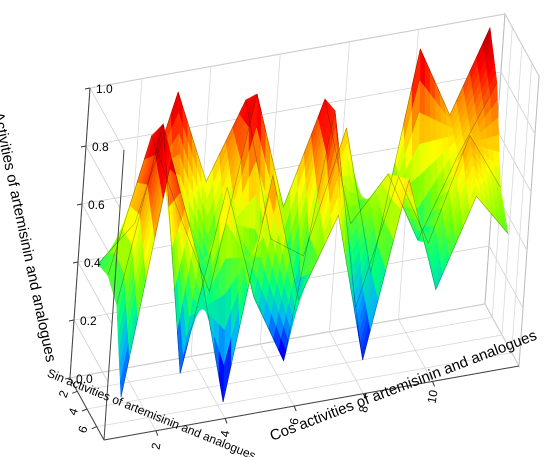 The image size is (550, 457). What do you see at coordinates (104, 89) in the screenshot?
I see `z-tick-label: 1.0` at bounding box center [104, 89].